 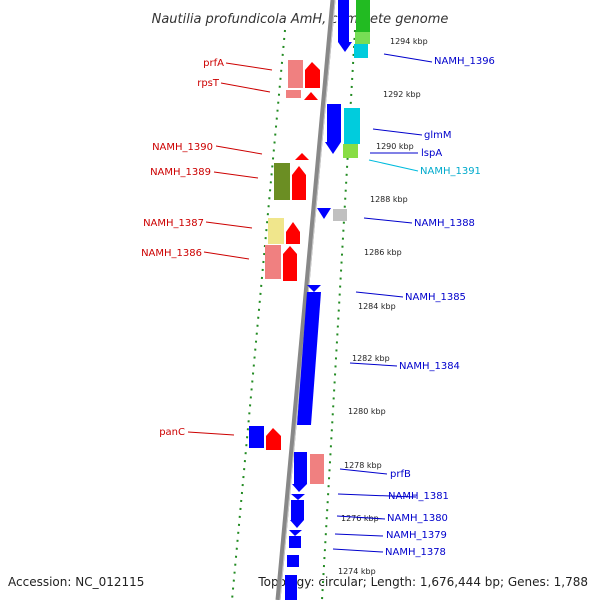 What do you see at coordinates (444, 223) in the screenshot?
I see `label-namh-1388: NAMH_1388` at bounding box center [444, 223].